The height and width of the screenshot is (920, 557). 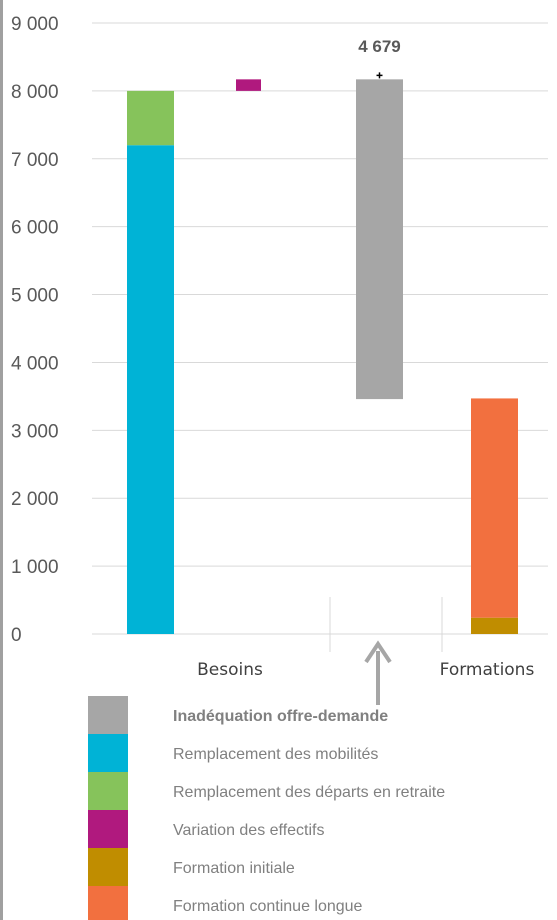 What do you see at coordinates (379, 46) in the screenshot?
I see `annotation-value: 4 679` at bounding box center [379, 46].